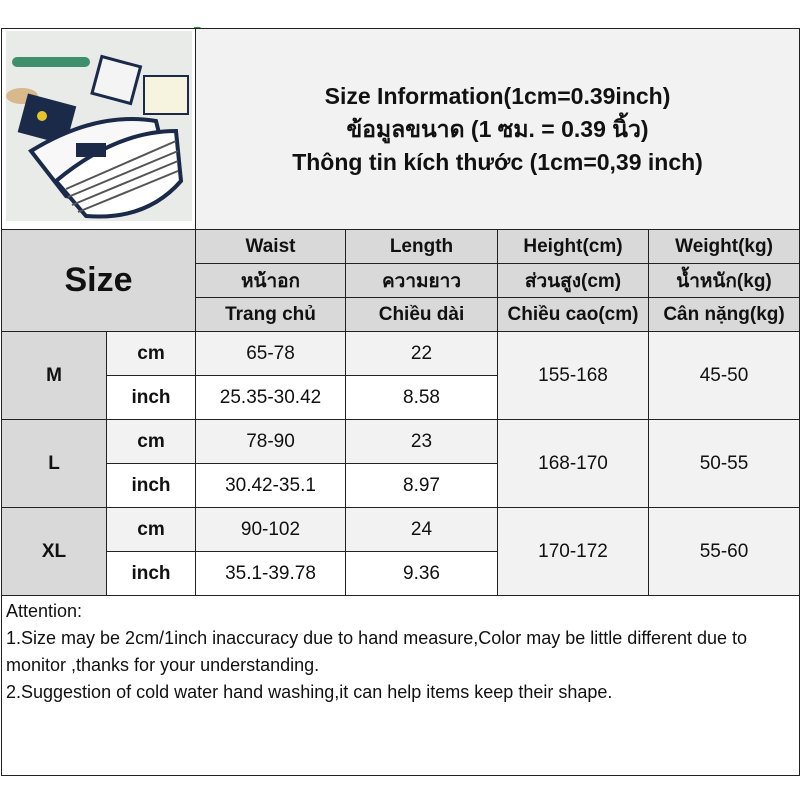 This screenshot has height=800, width=800. I want to click on length-cm: 24, so click(421, 529).